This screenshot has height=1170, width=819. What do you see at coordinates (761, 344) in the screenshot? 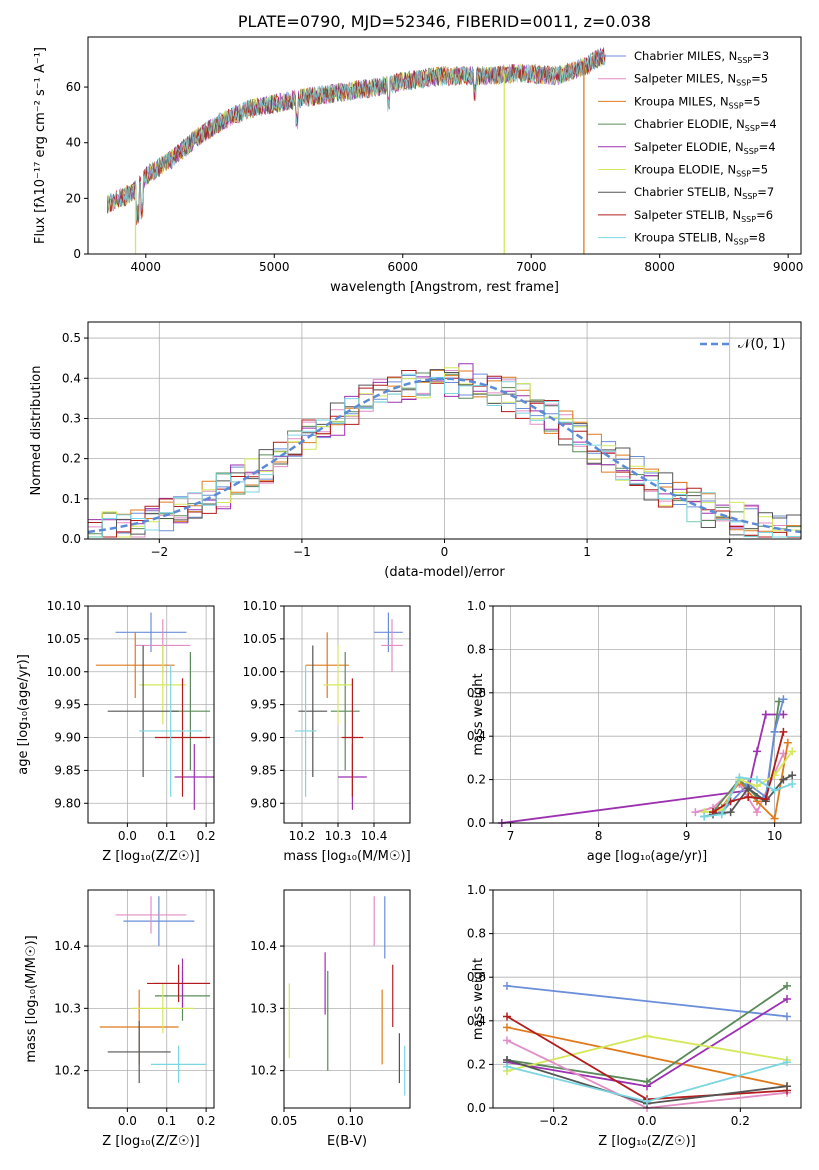
I see `legend-entry: 𝒩(0, 1)` at bounding box center [761, 344].